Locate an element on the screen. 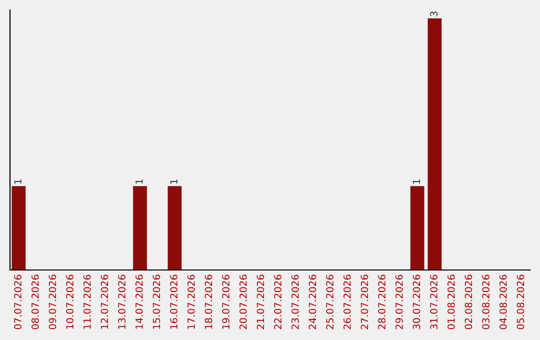 Image resolution: width=540 pixels, height=340 pixels. x-tick-label: 26.07.2026 is located at coordinates (347, 302).